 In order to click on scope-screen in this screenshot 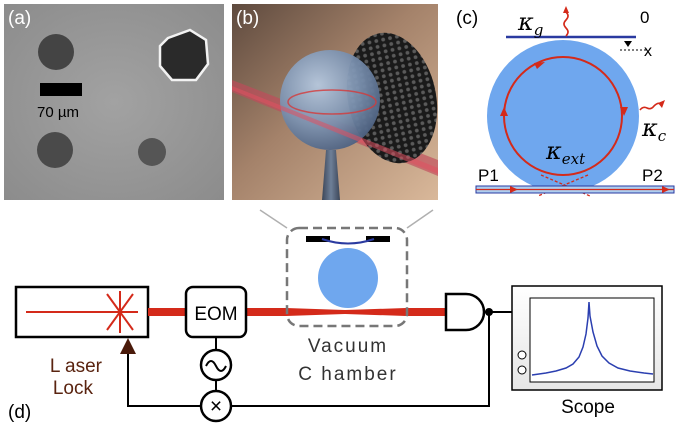, I will do `click(592, 340)`.